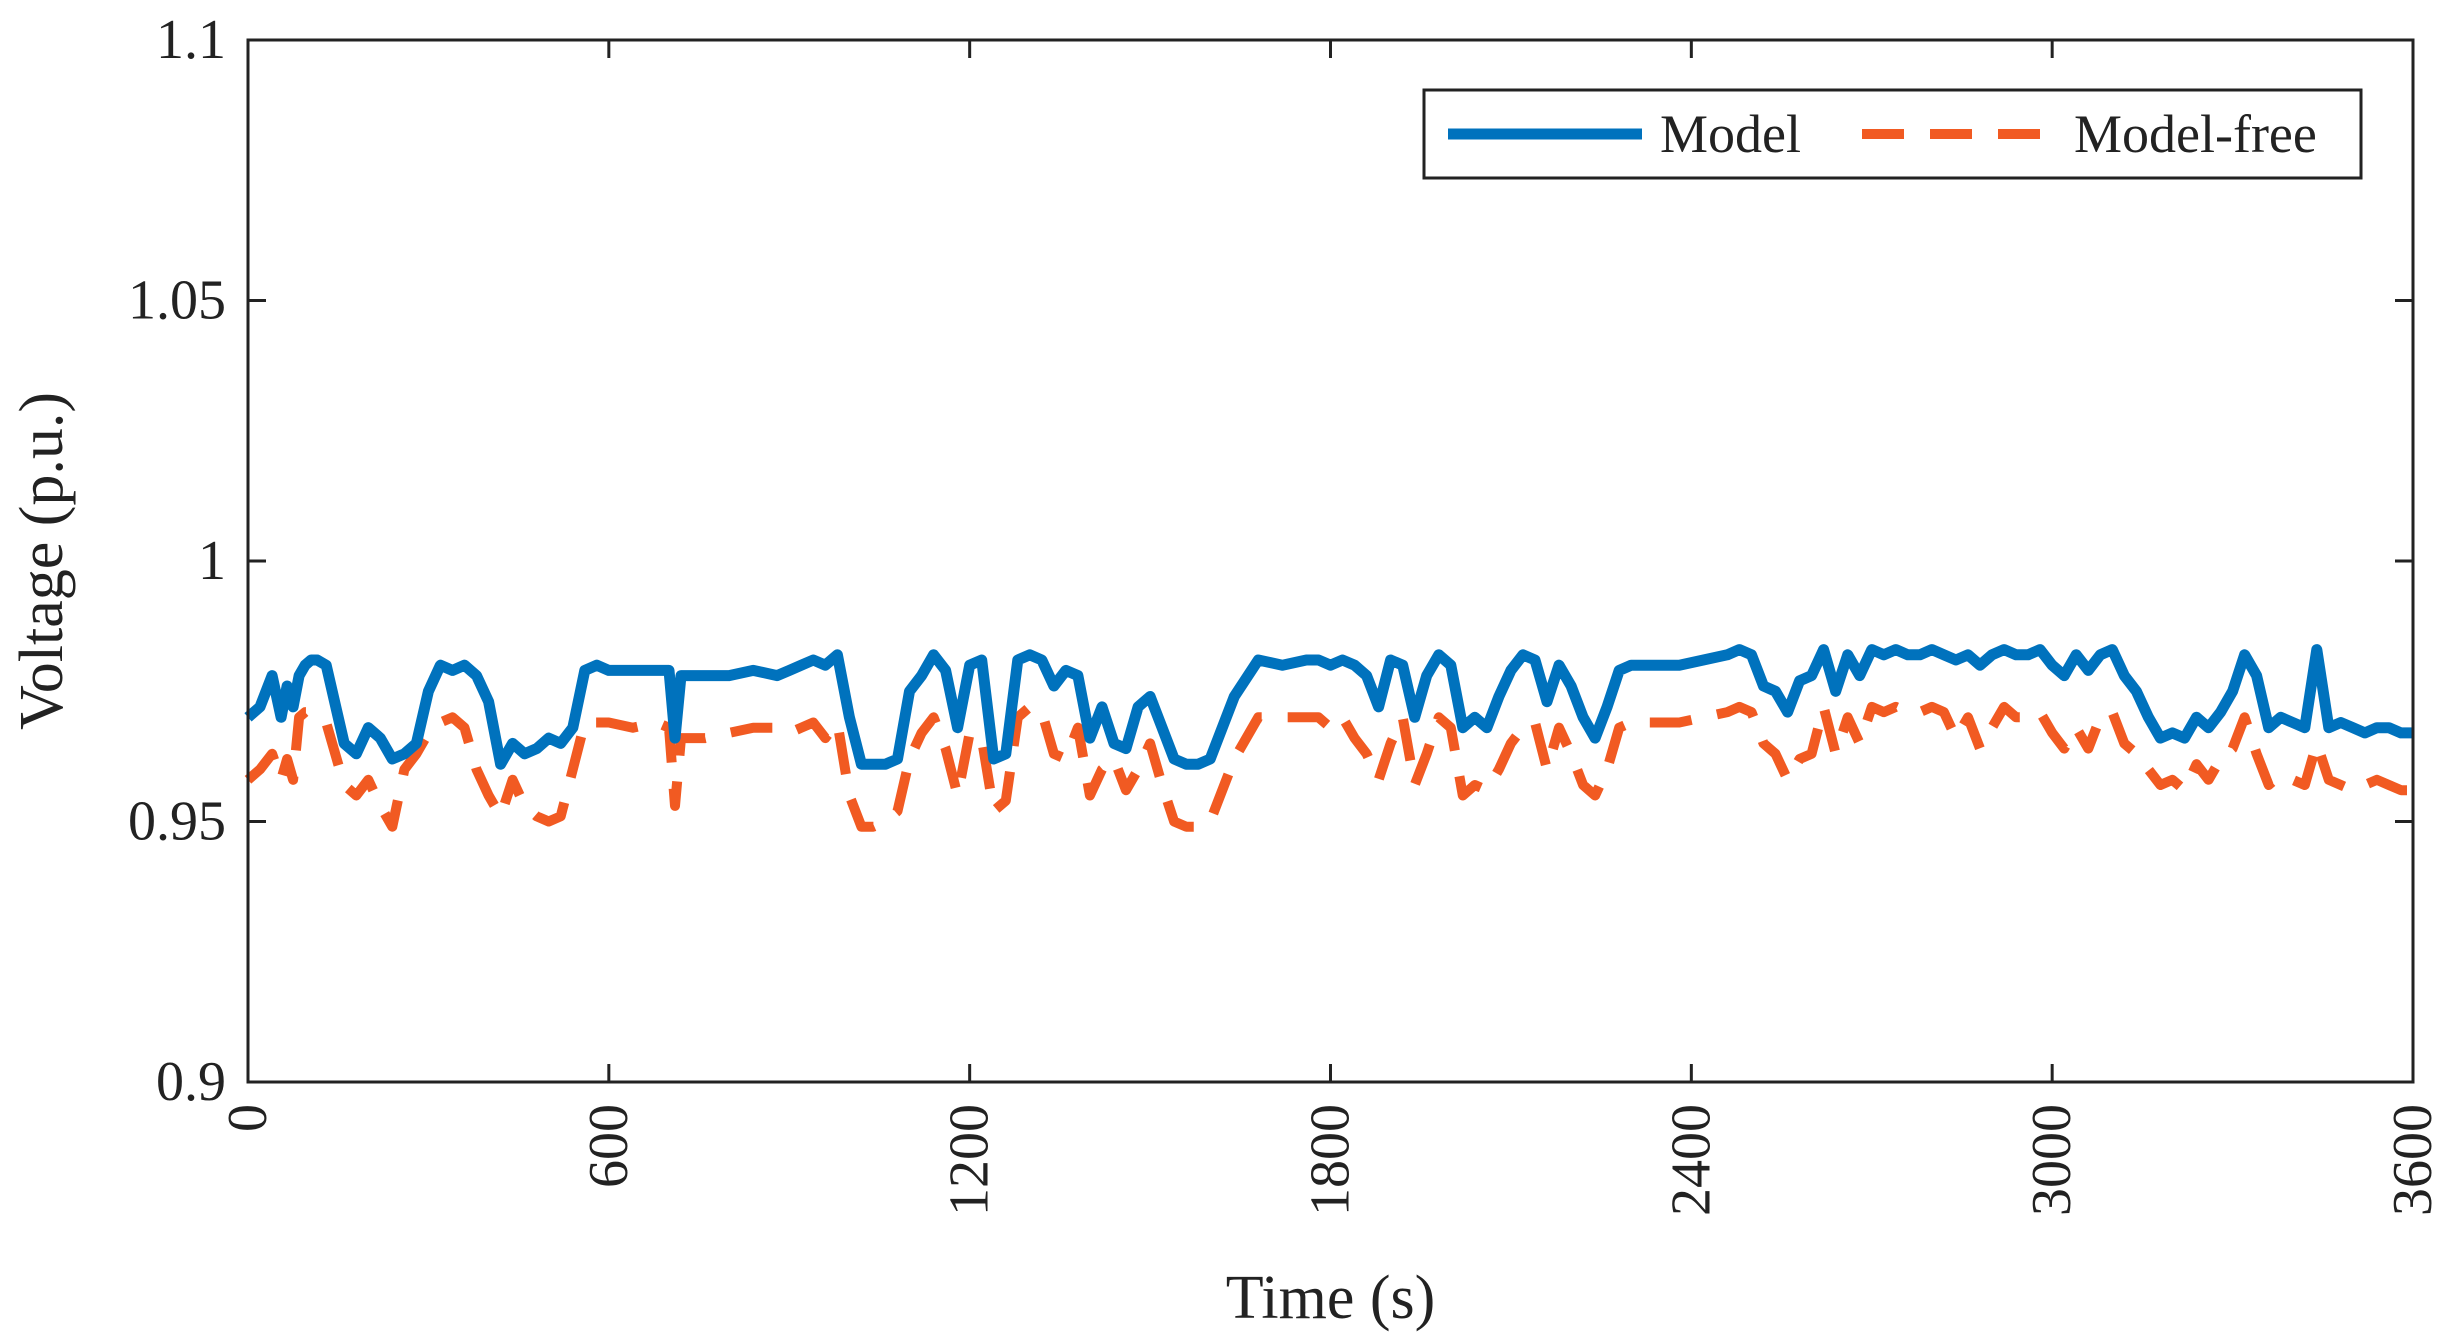  Describe the element at coordinates (1331, 1160) in the screenshot. I see `x-tick-label: 1800` at that location.